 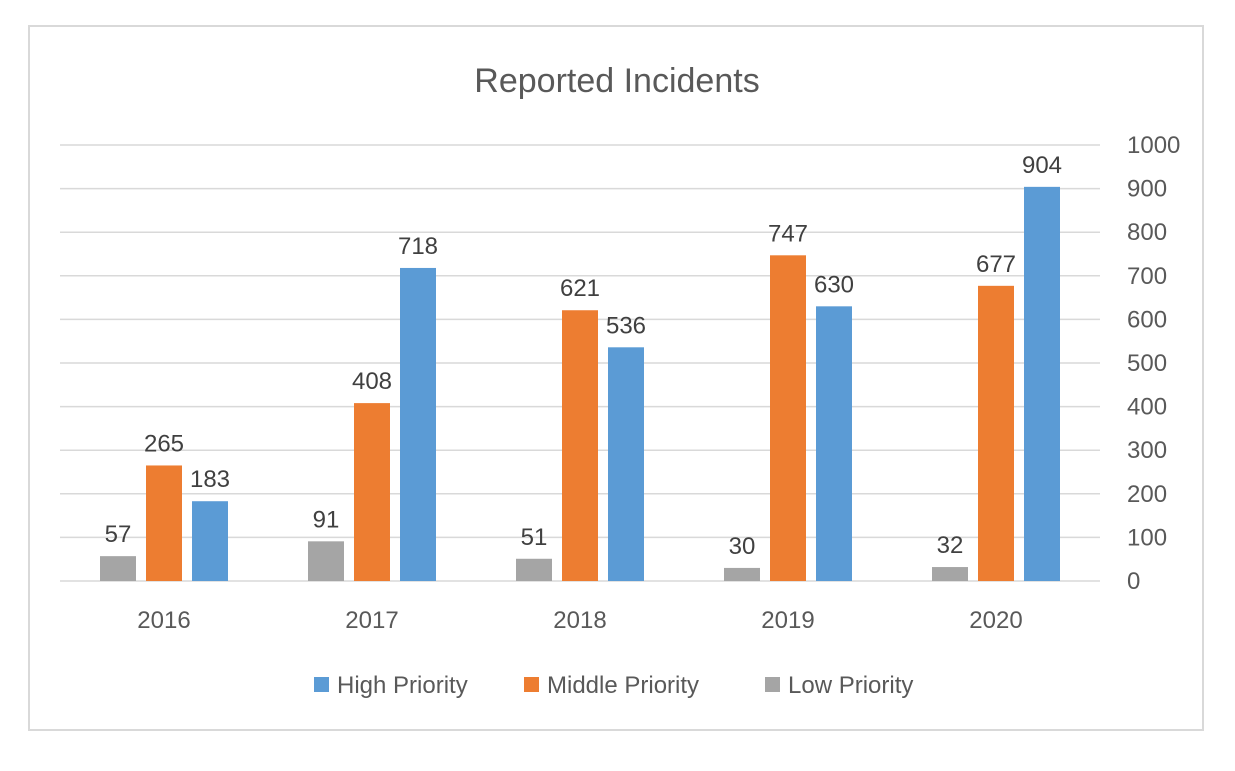 What do you see at coordinates (850, 685) in the screenshot?
I see `legend-label: Low Priority` at bounding box center [850, 685].